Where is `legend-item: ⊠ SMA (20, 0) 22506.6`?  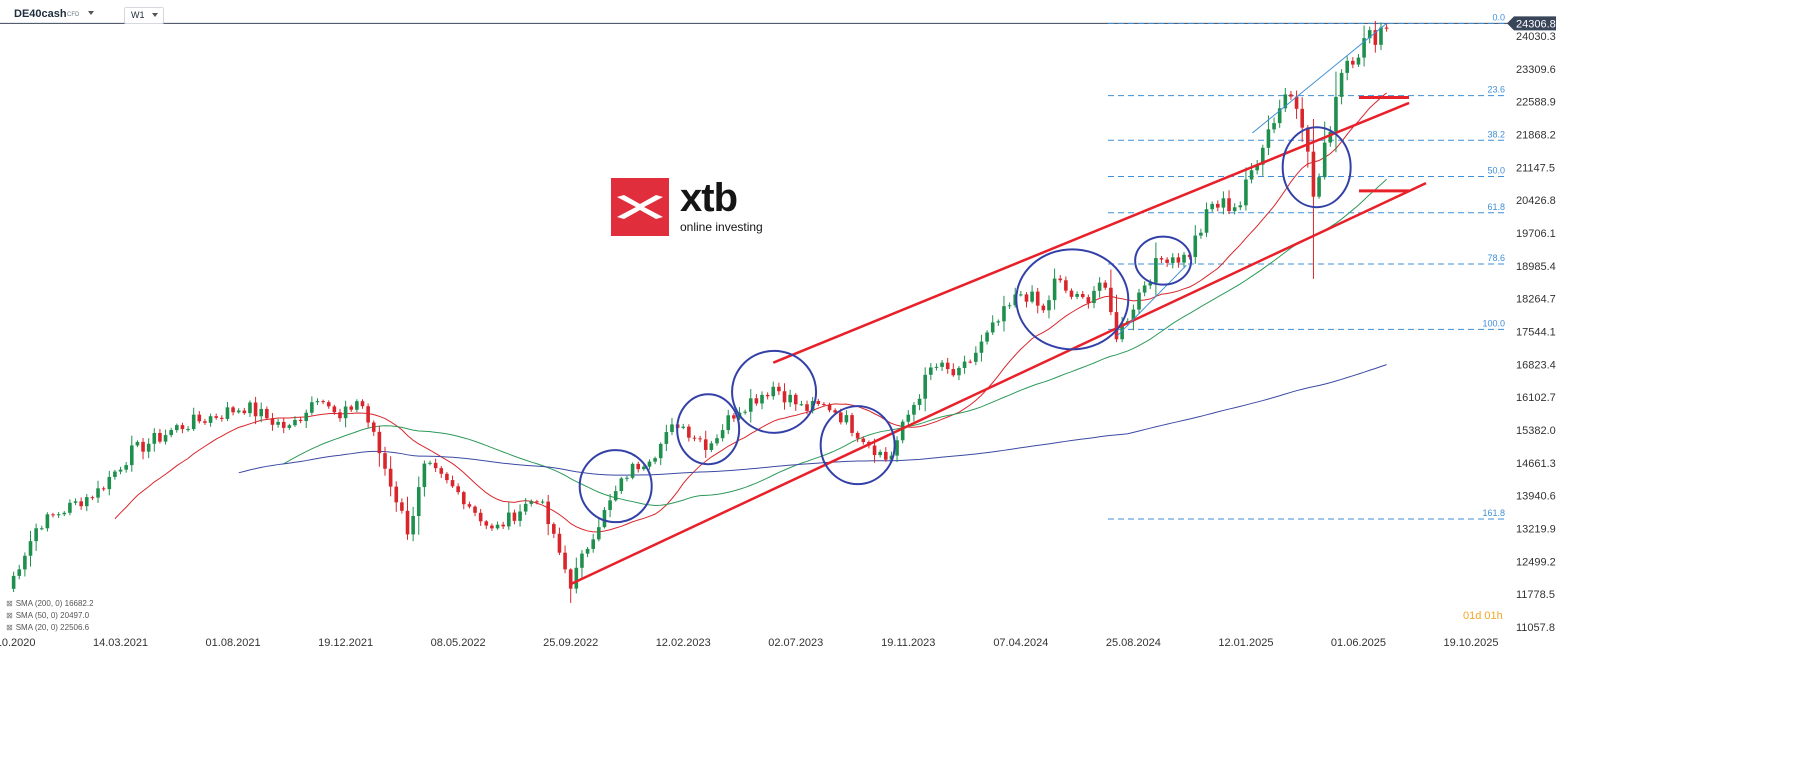 legend-item: ⊠ SMA (20, 0) 22506.6 is located at coordinates (50, 628).